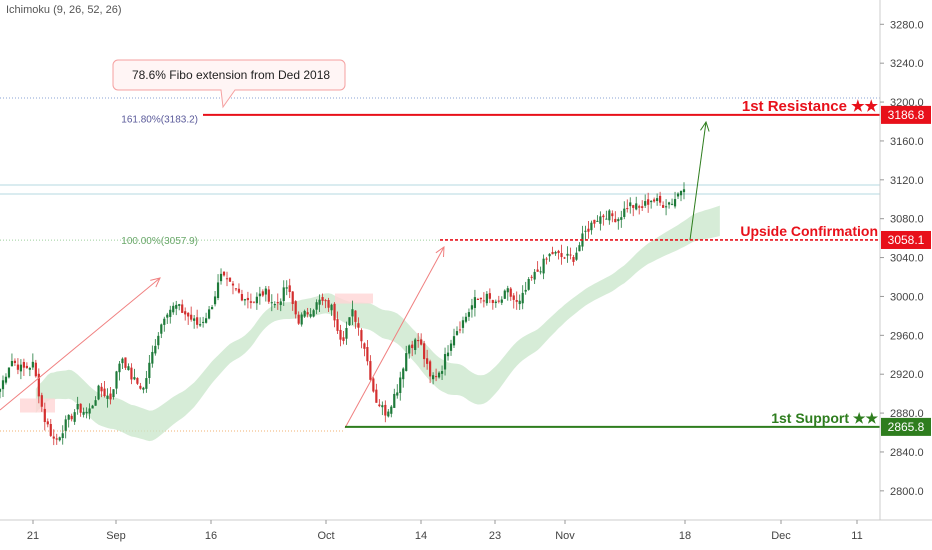 This screenshot has height=550, width=932. I want to click on x-tick-label: 11, so click(856, 536).